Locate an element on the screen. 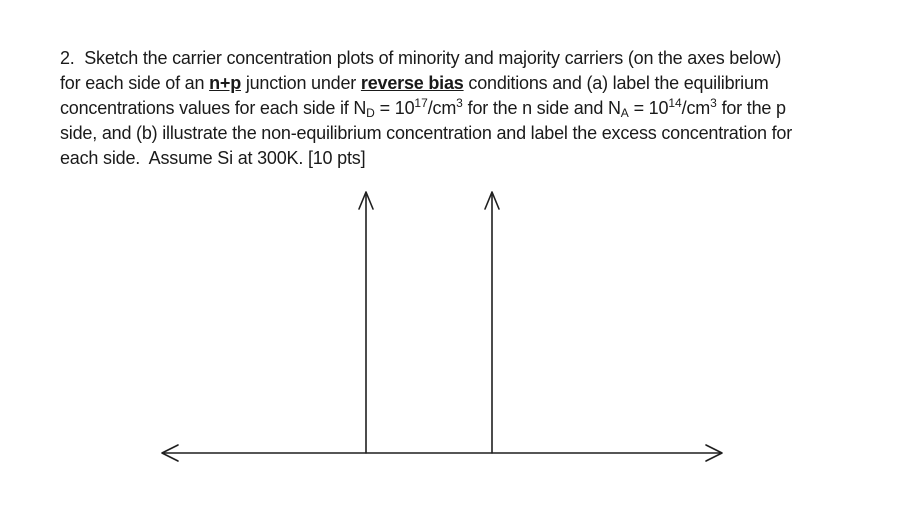  text-segment: n+p is located at coordinates (225, 83).